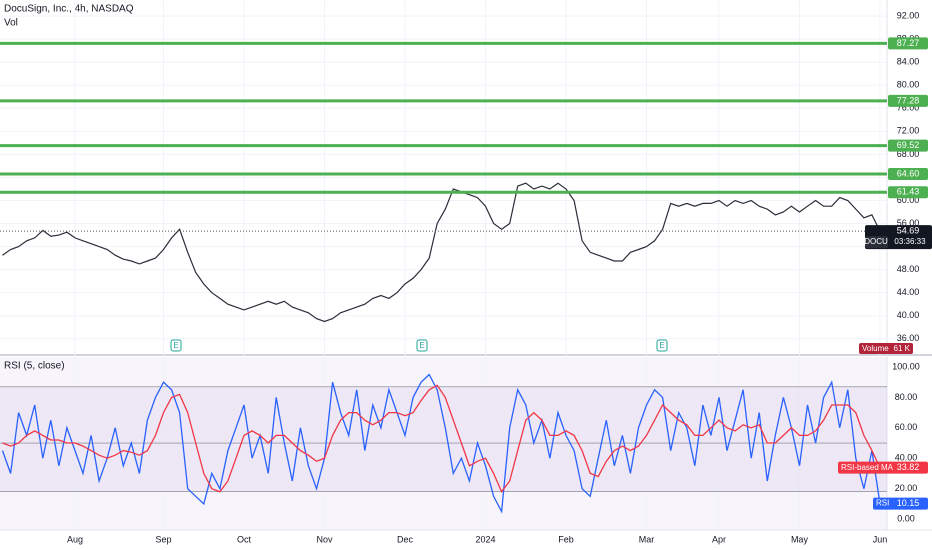  Describe the element at coordinates (908, 154) in the screenshot. I see `y-tick-label: 68.00` at that location.